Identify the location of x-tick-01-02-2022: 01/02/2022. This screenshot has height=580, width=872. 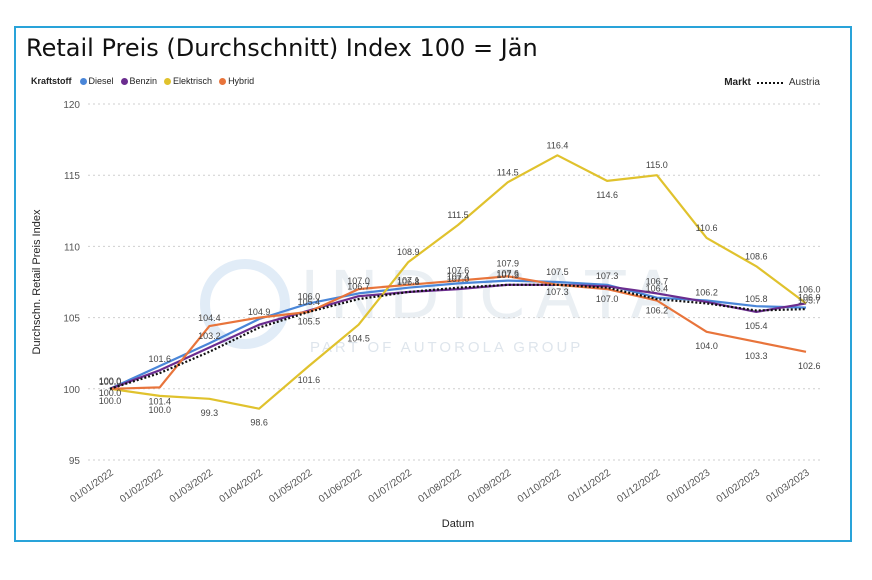
(142, 486).